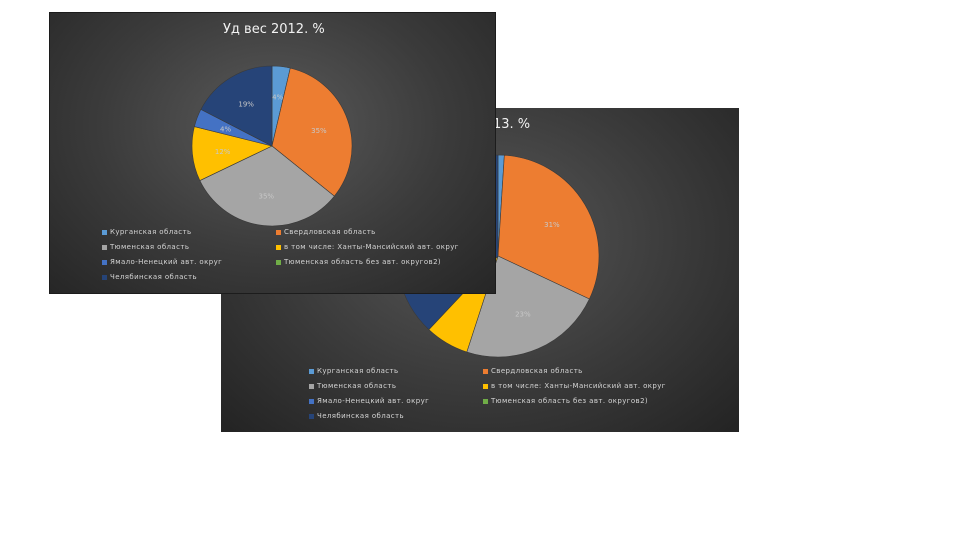 Image resolution: width=960 pixels, height=540 pixels. Describe the element at coordinates (150, 247) in the screenshot. I see `chart-2012-legend-label-2: Тюменская область` at that location.